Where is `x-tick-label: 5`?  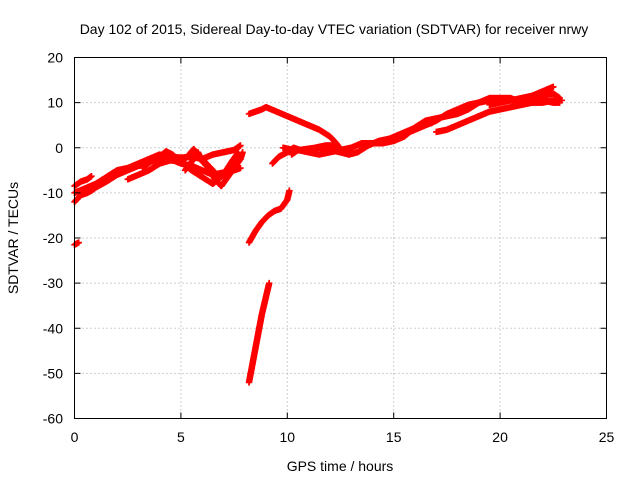
x-tick-label: 5 is located at coordinates (181, 437).